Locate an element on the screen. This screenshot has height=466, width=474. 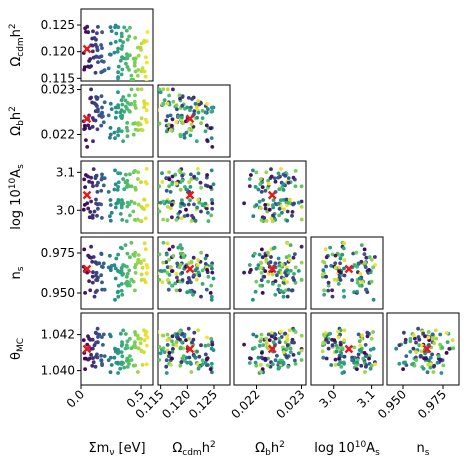
y-axis-label-logA: log 1010As is located at coordinates (17, 197).